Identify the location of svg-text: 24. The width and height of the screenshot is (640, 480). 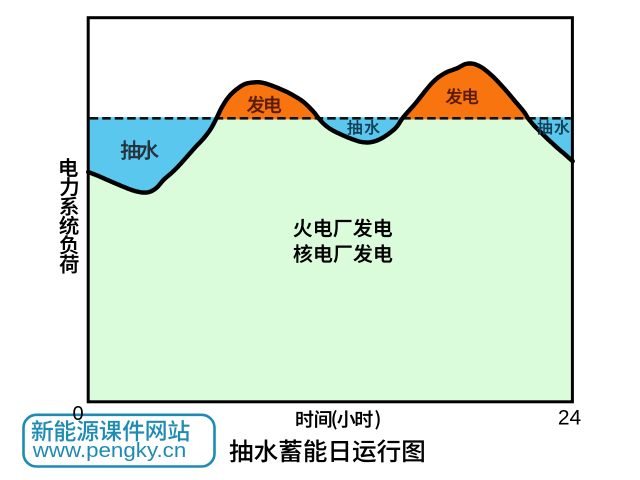
(570, 417).